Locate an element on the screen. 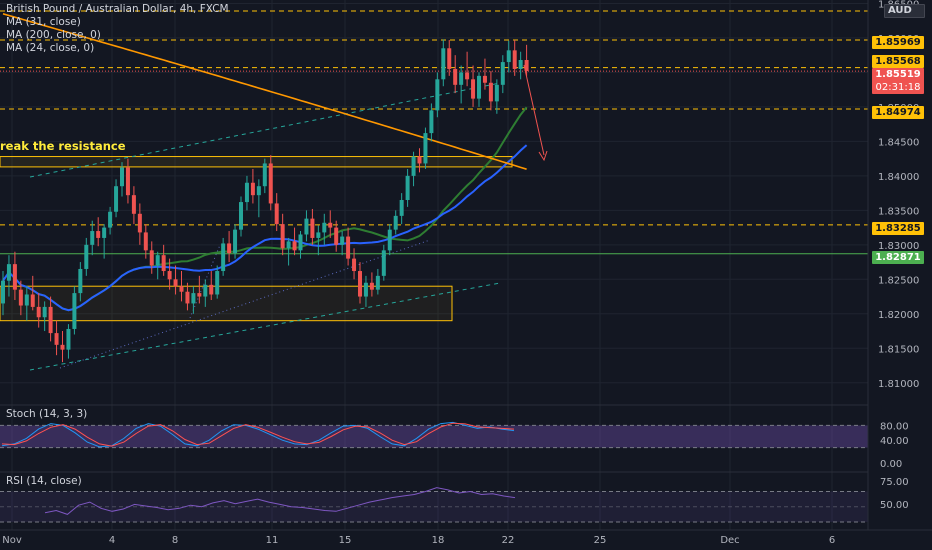  stoch-label: Stoch (14, 3, 3) is located at coordinates (47, 414).